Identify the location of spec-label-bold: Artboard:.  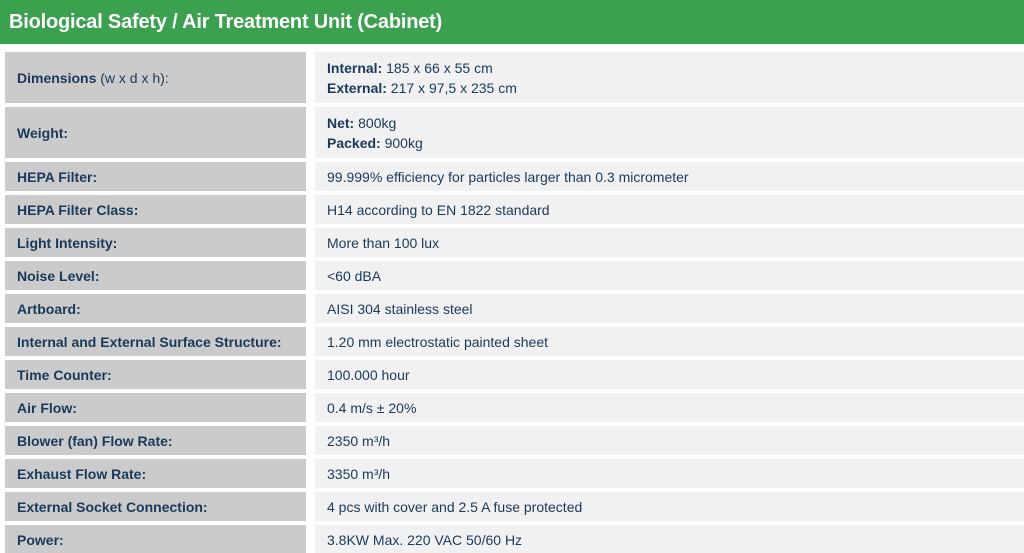
(49, 308).